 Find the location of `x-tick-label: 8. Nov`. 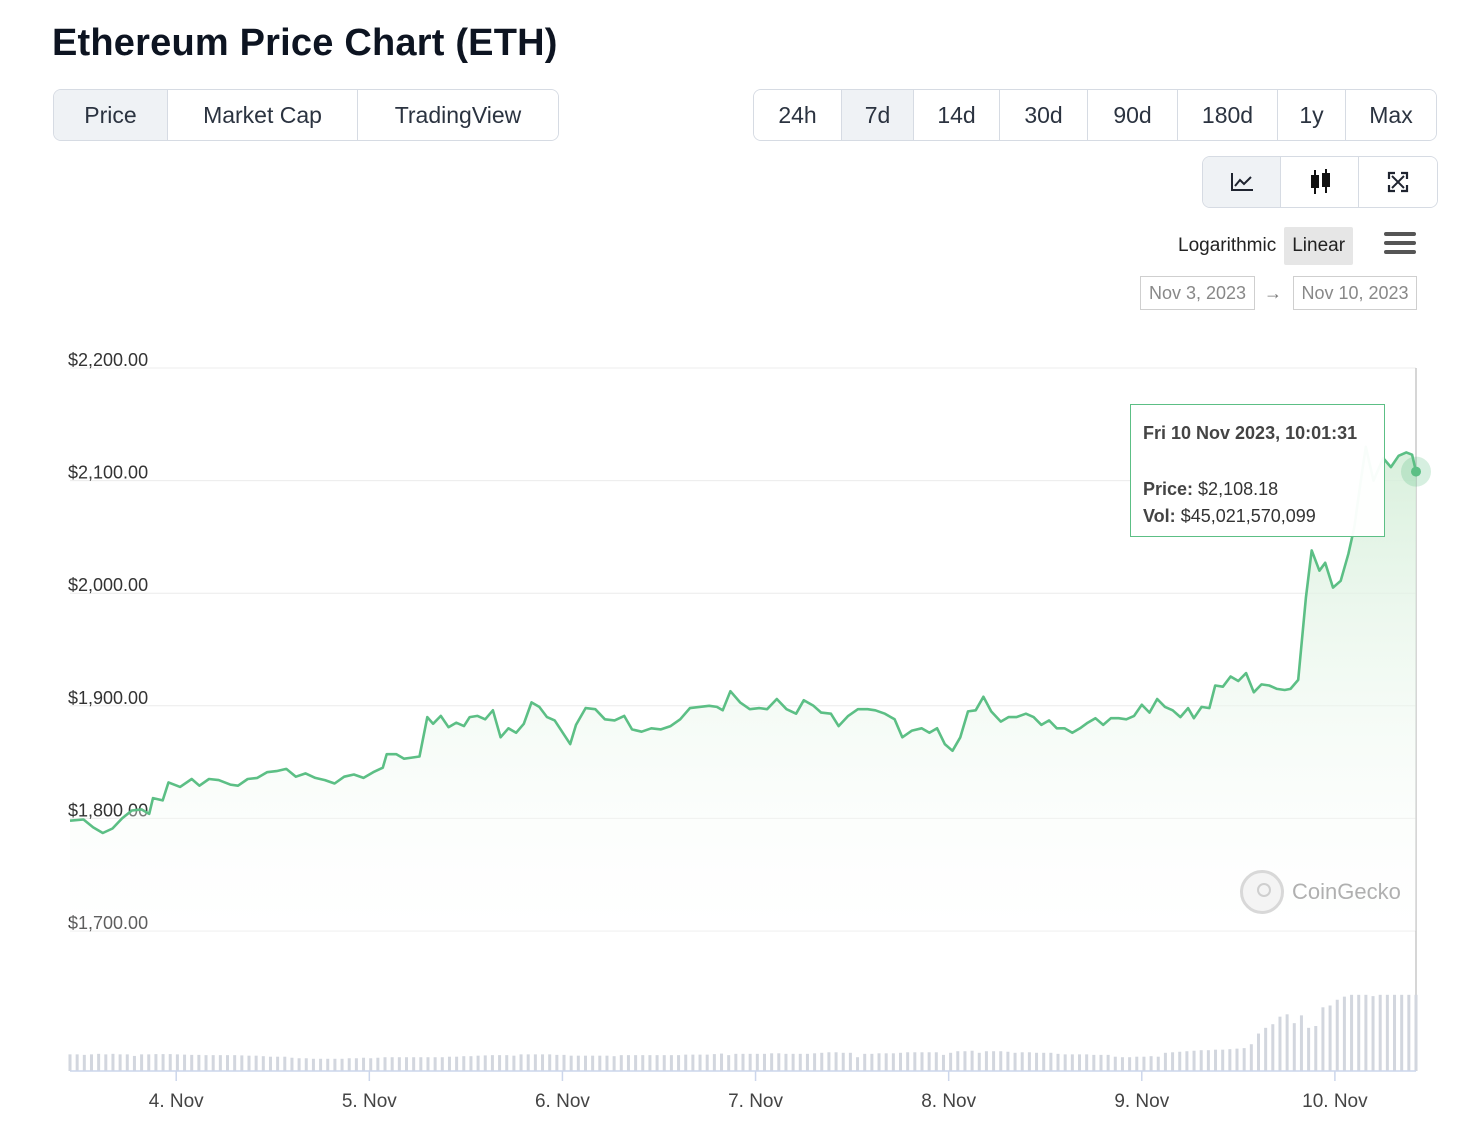

x-tick-label: 8. Nov is located at coordinates (948, 1101).